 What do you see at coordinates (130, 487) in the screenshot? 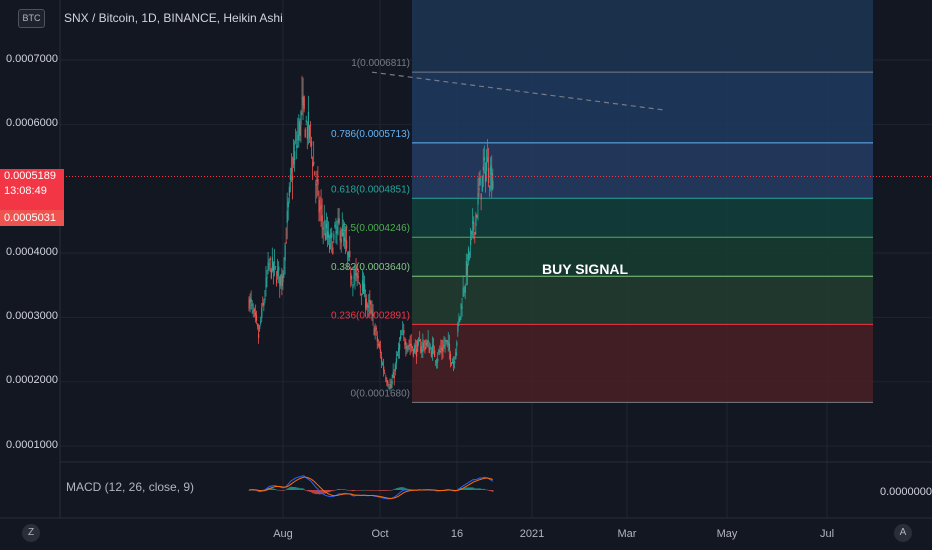
I see `macd-indicator-label: MACD (12, 26, close, 9)` at bounding box center [130, 487].